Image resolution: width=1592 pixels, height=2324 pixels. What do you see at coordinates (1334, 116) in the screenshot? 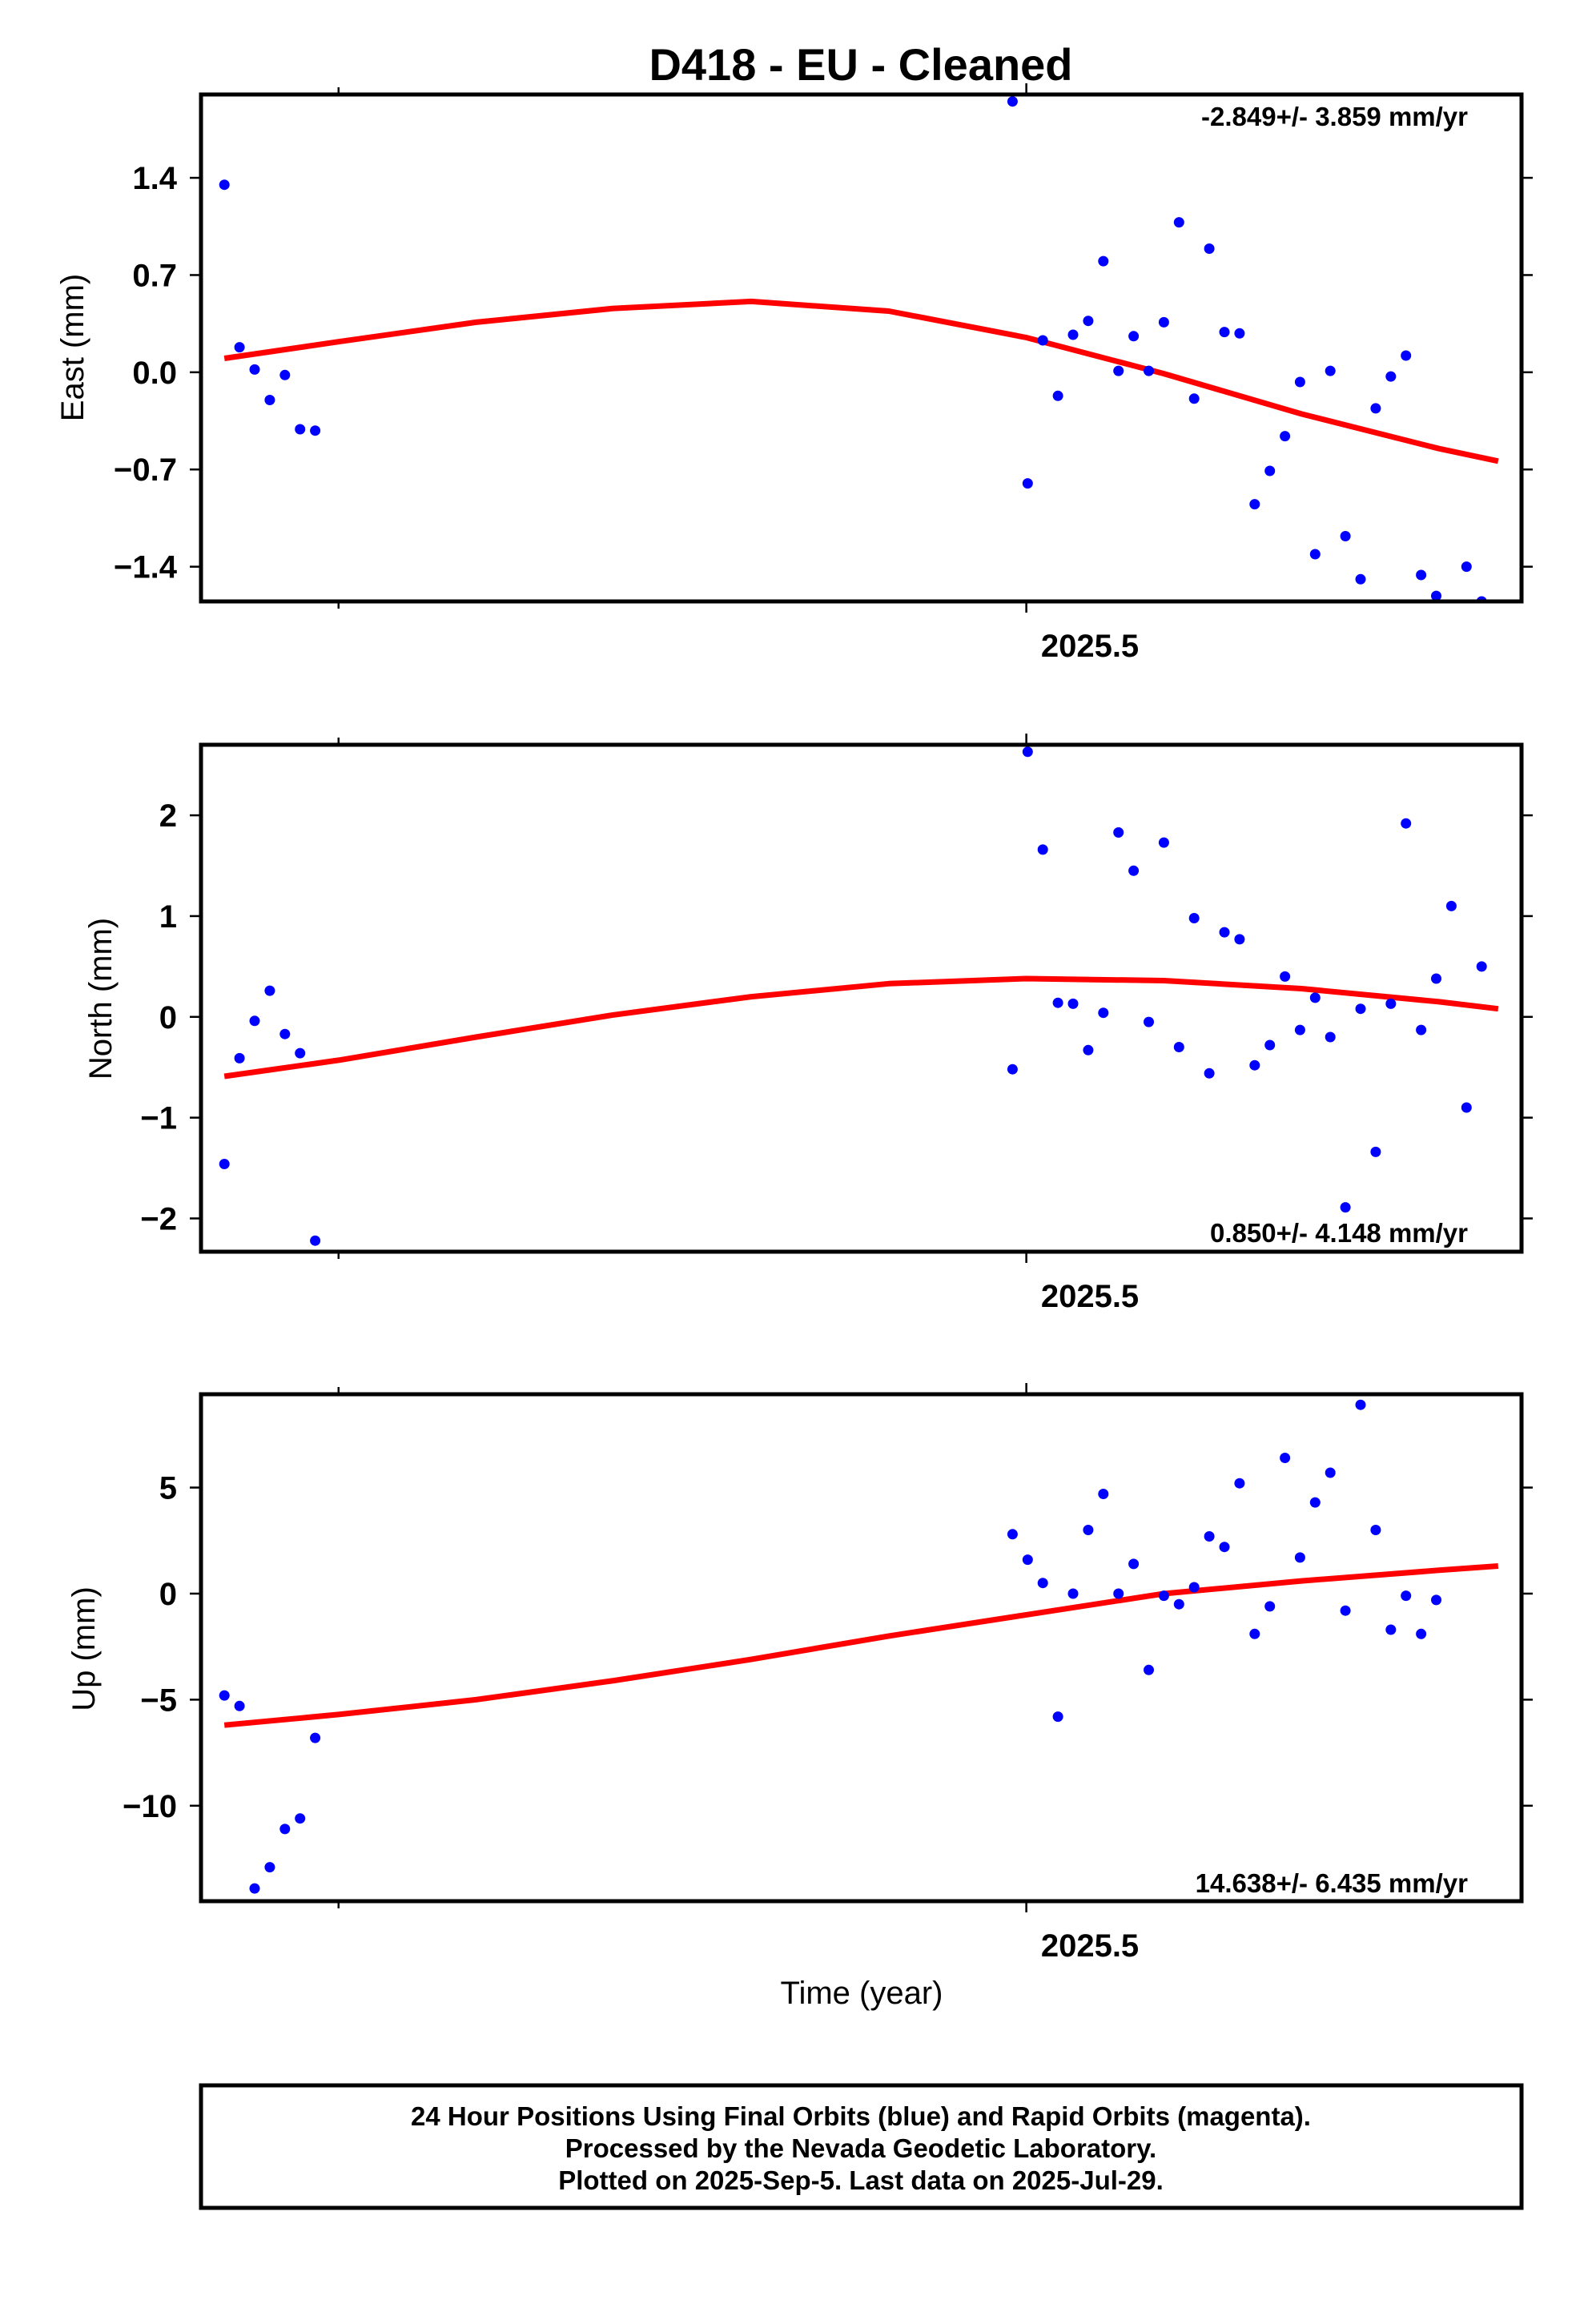
I see `east-rate-label: -2.849+/- 3.859 mm/yr` at bounding box center [1334, 116].